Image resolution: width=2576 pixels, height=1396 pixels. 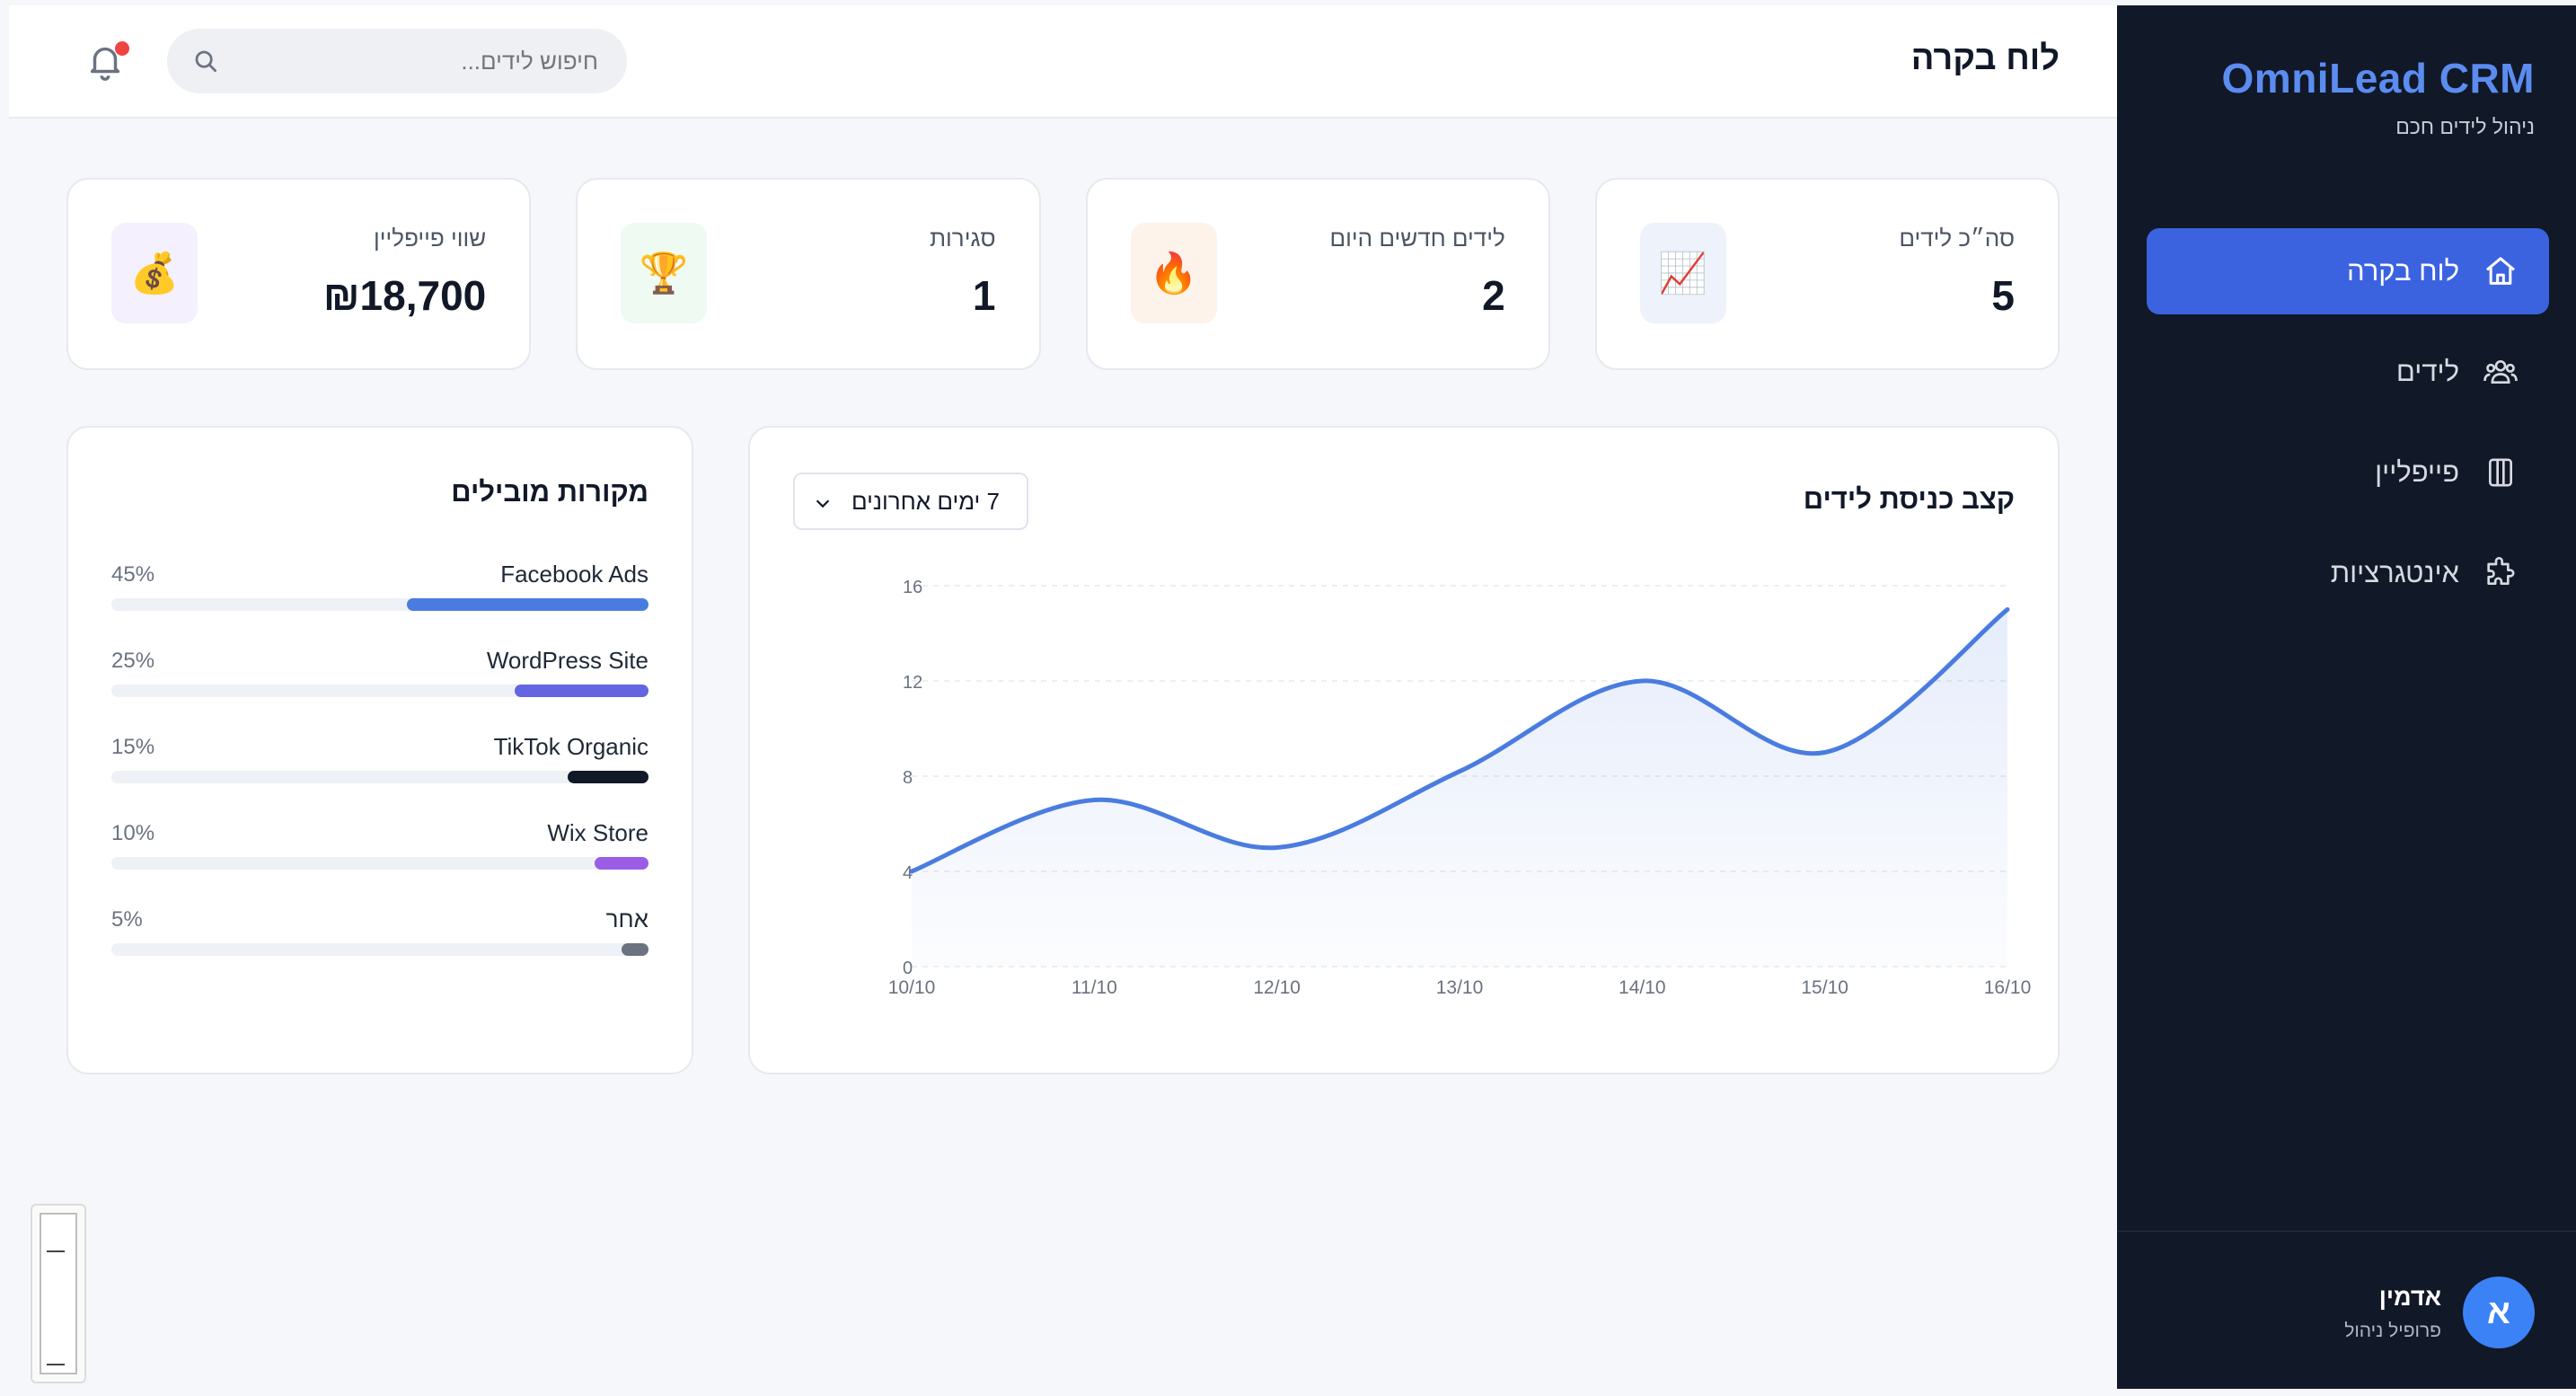 I want to click on source-name: אחר, so click(x=626, y=919).